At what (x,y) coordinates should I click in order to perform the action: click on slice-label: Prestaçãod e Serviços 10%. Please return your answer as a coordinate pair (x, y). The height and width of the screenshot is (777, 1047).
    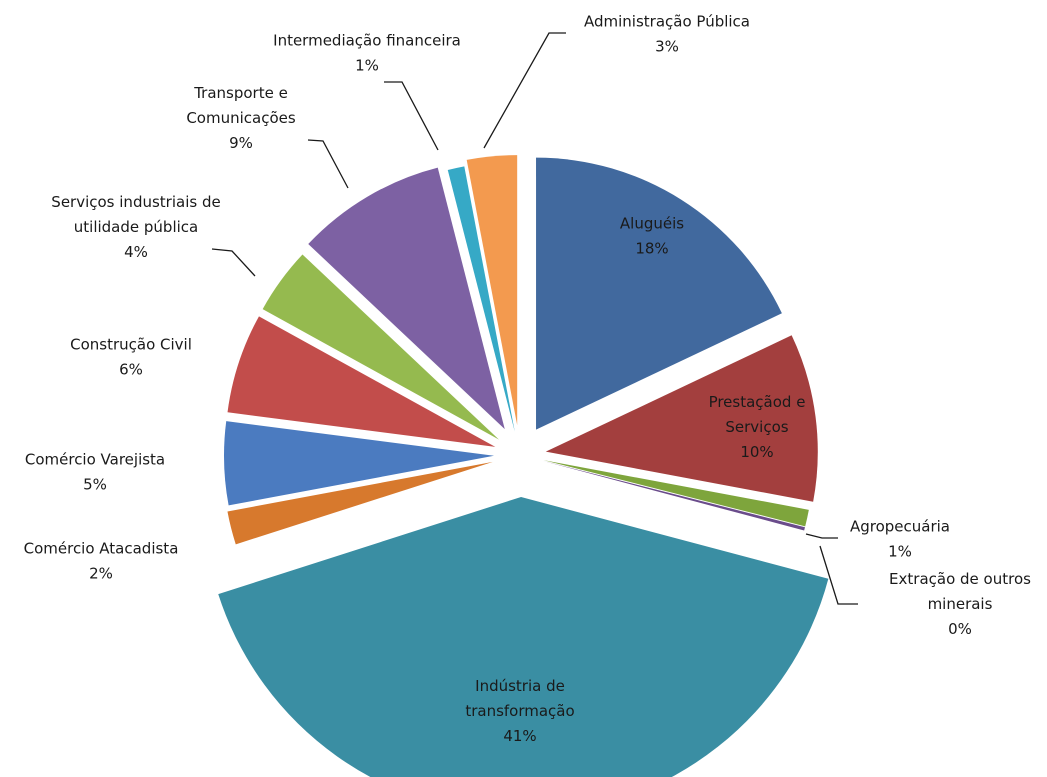
    Looking at the image, I should click on (757, 427).